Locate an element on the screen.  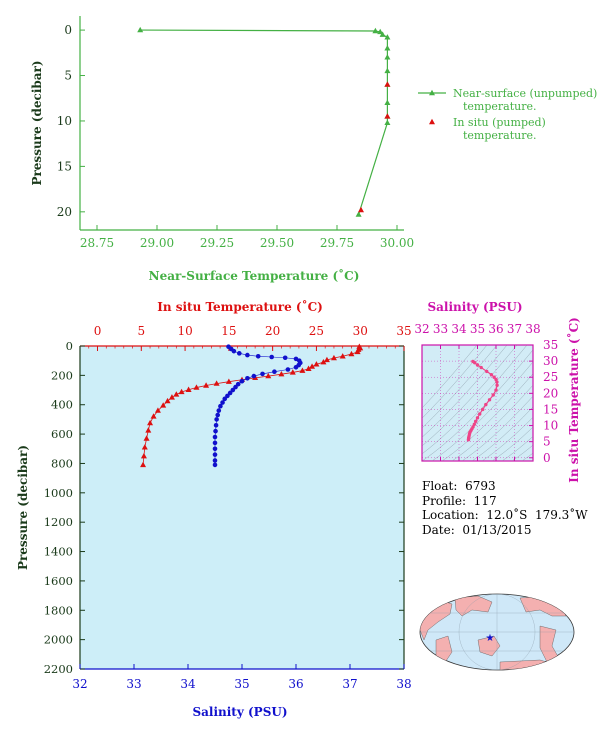
top-tick-label: 15 is located at coordinates (228, 331).